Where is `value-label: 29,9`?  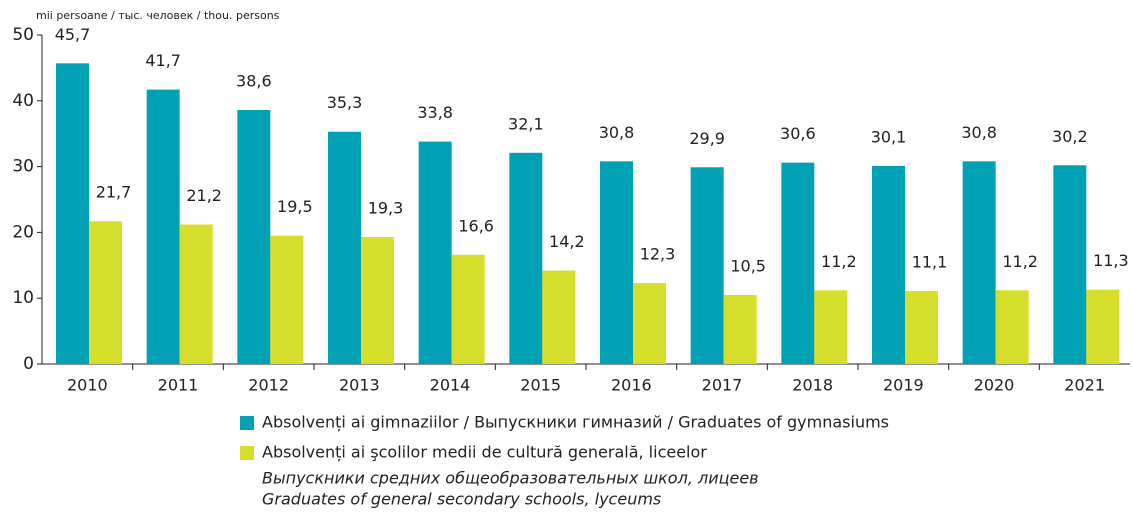
value-label: 29,9 is located at coordinates (707, 138).